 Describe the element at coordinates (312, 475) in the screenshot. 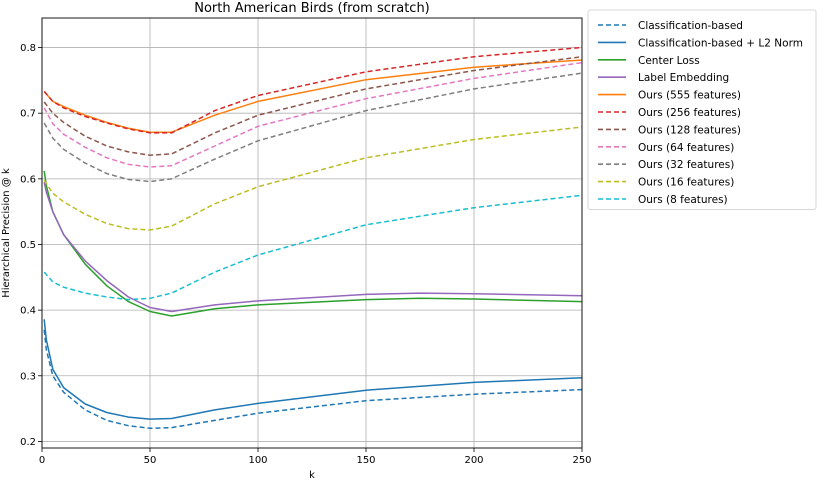

I see `x-axis-label: k` at that location.